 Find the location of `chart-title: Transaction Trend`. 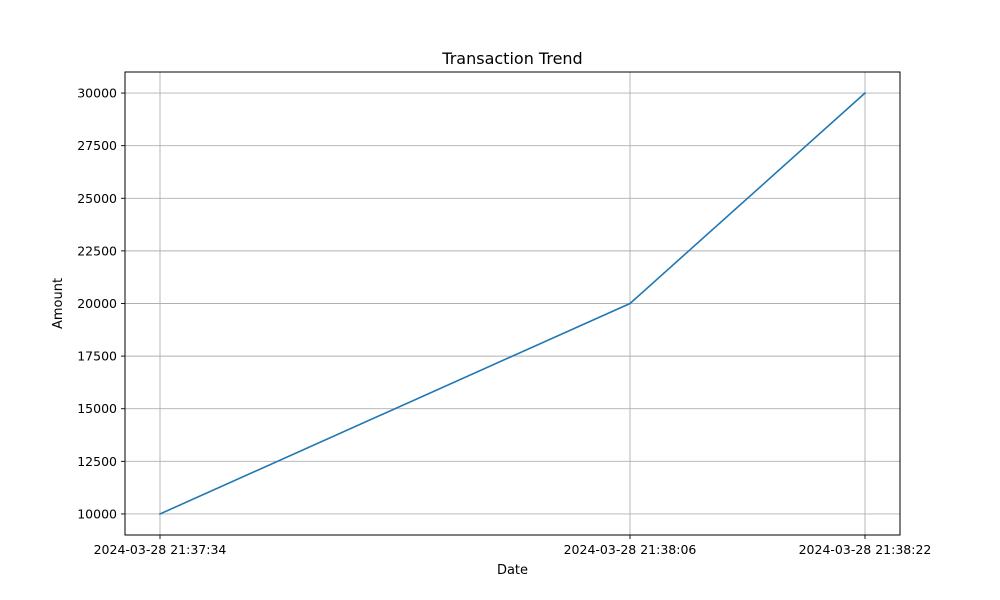

chart-title: Transaction Trend is located at coordinates (511, 58).